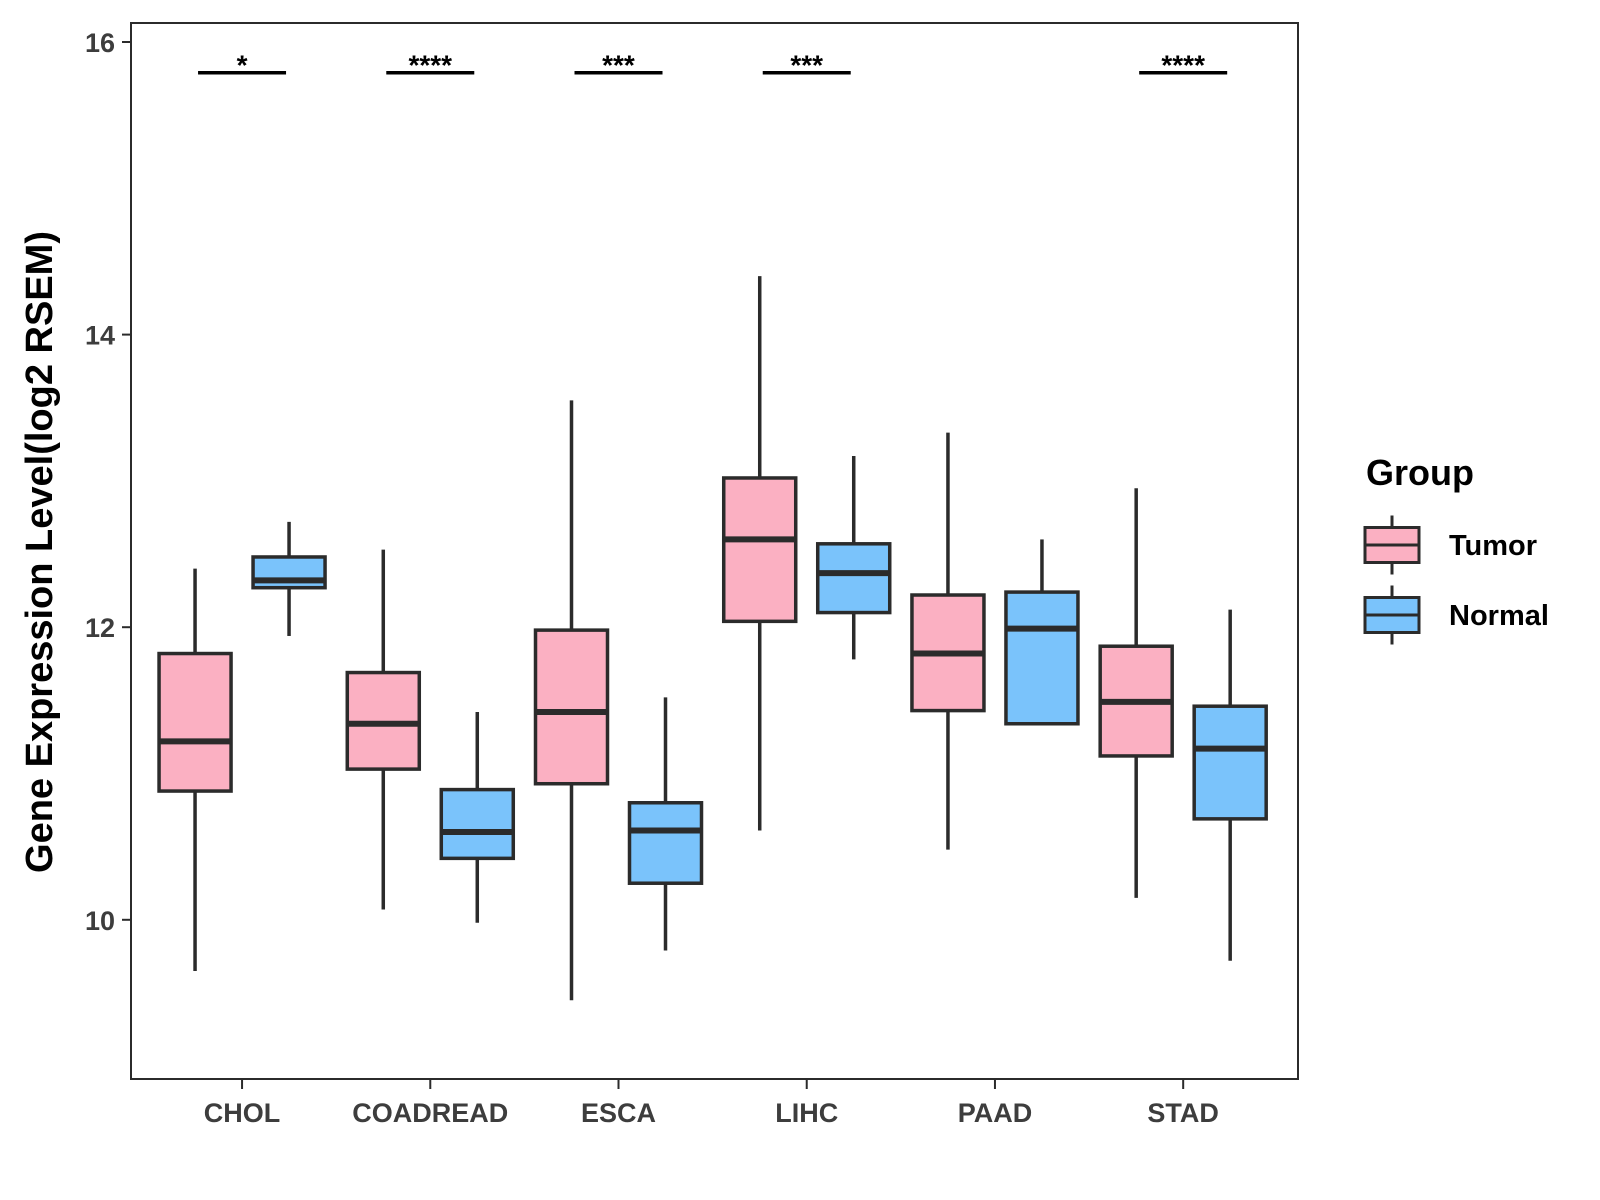  What do you see at coordinates (100, 336) in the screenshot?
I see `y-tick-label: 14` at bounding box center [100, 336].